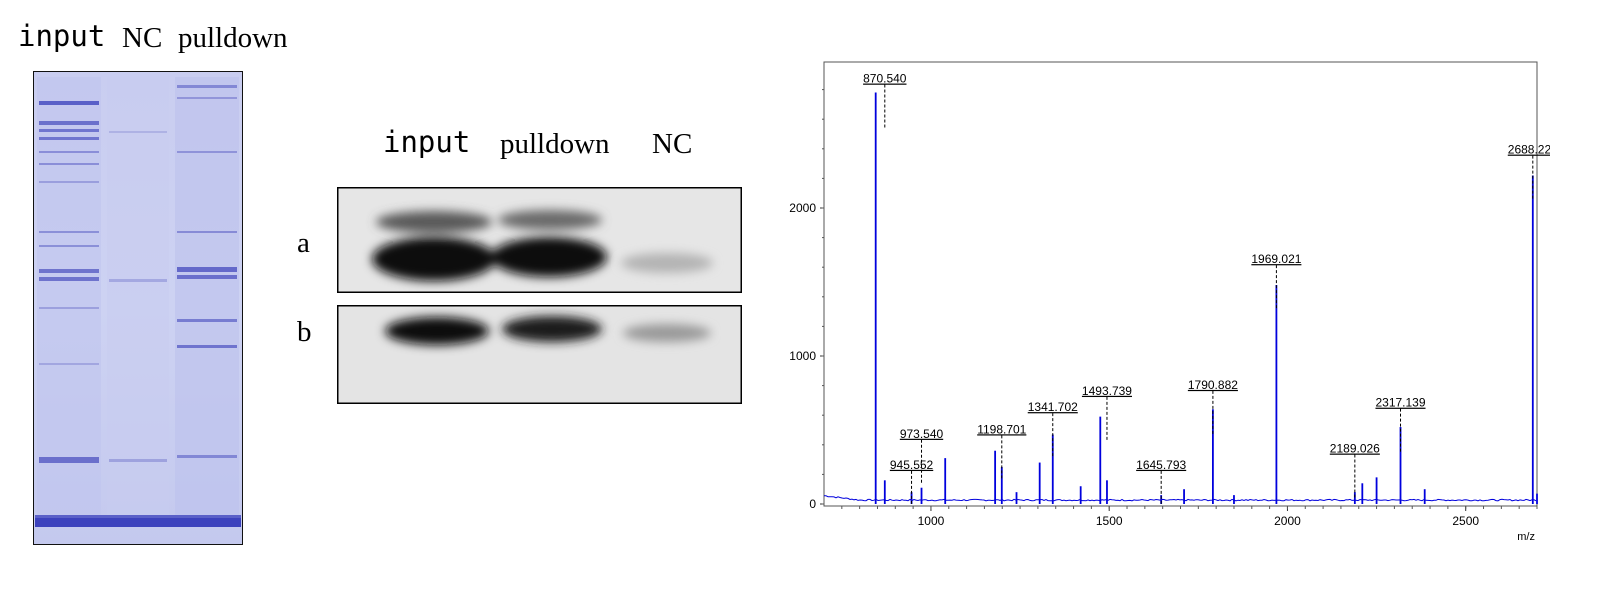  What do you see at coordinates (1053, 407) in the screenshot?
I see `peak-label: 1341.702` at bounding box center [1053, 407].